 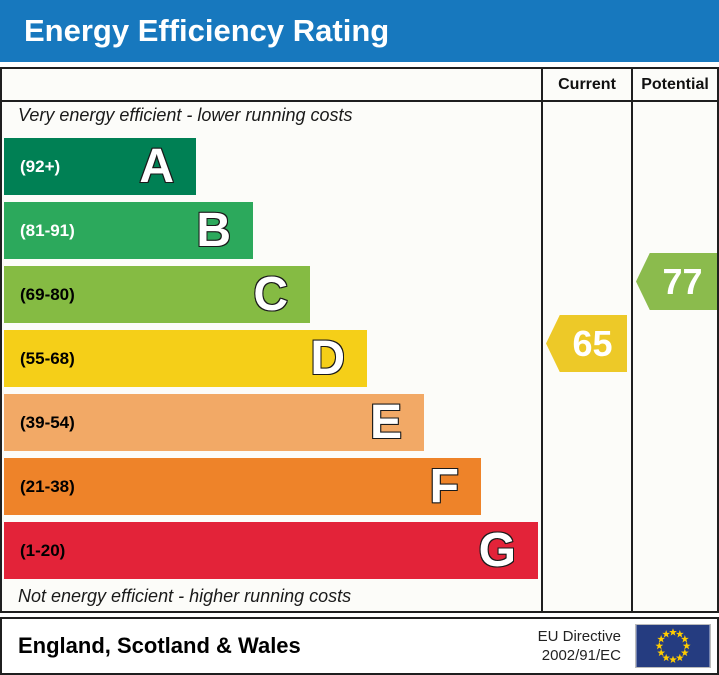 What do you see at coordinates (579, 646) in the screenshot?
I see `eu-directive-text: EU Directive 2002/91/EC` at bounding box center [579, 646].